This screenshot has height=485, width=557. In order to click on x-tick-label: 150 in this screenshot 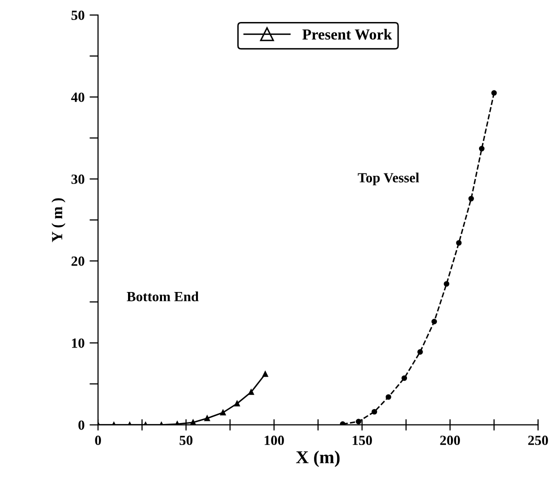, I will do `click(362, 441)`.